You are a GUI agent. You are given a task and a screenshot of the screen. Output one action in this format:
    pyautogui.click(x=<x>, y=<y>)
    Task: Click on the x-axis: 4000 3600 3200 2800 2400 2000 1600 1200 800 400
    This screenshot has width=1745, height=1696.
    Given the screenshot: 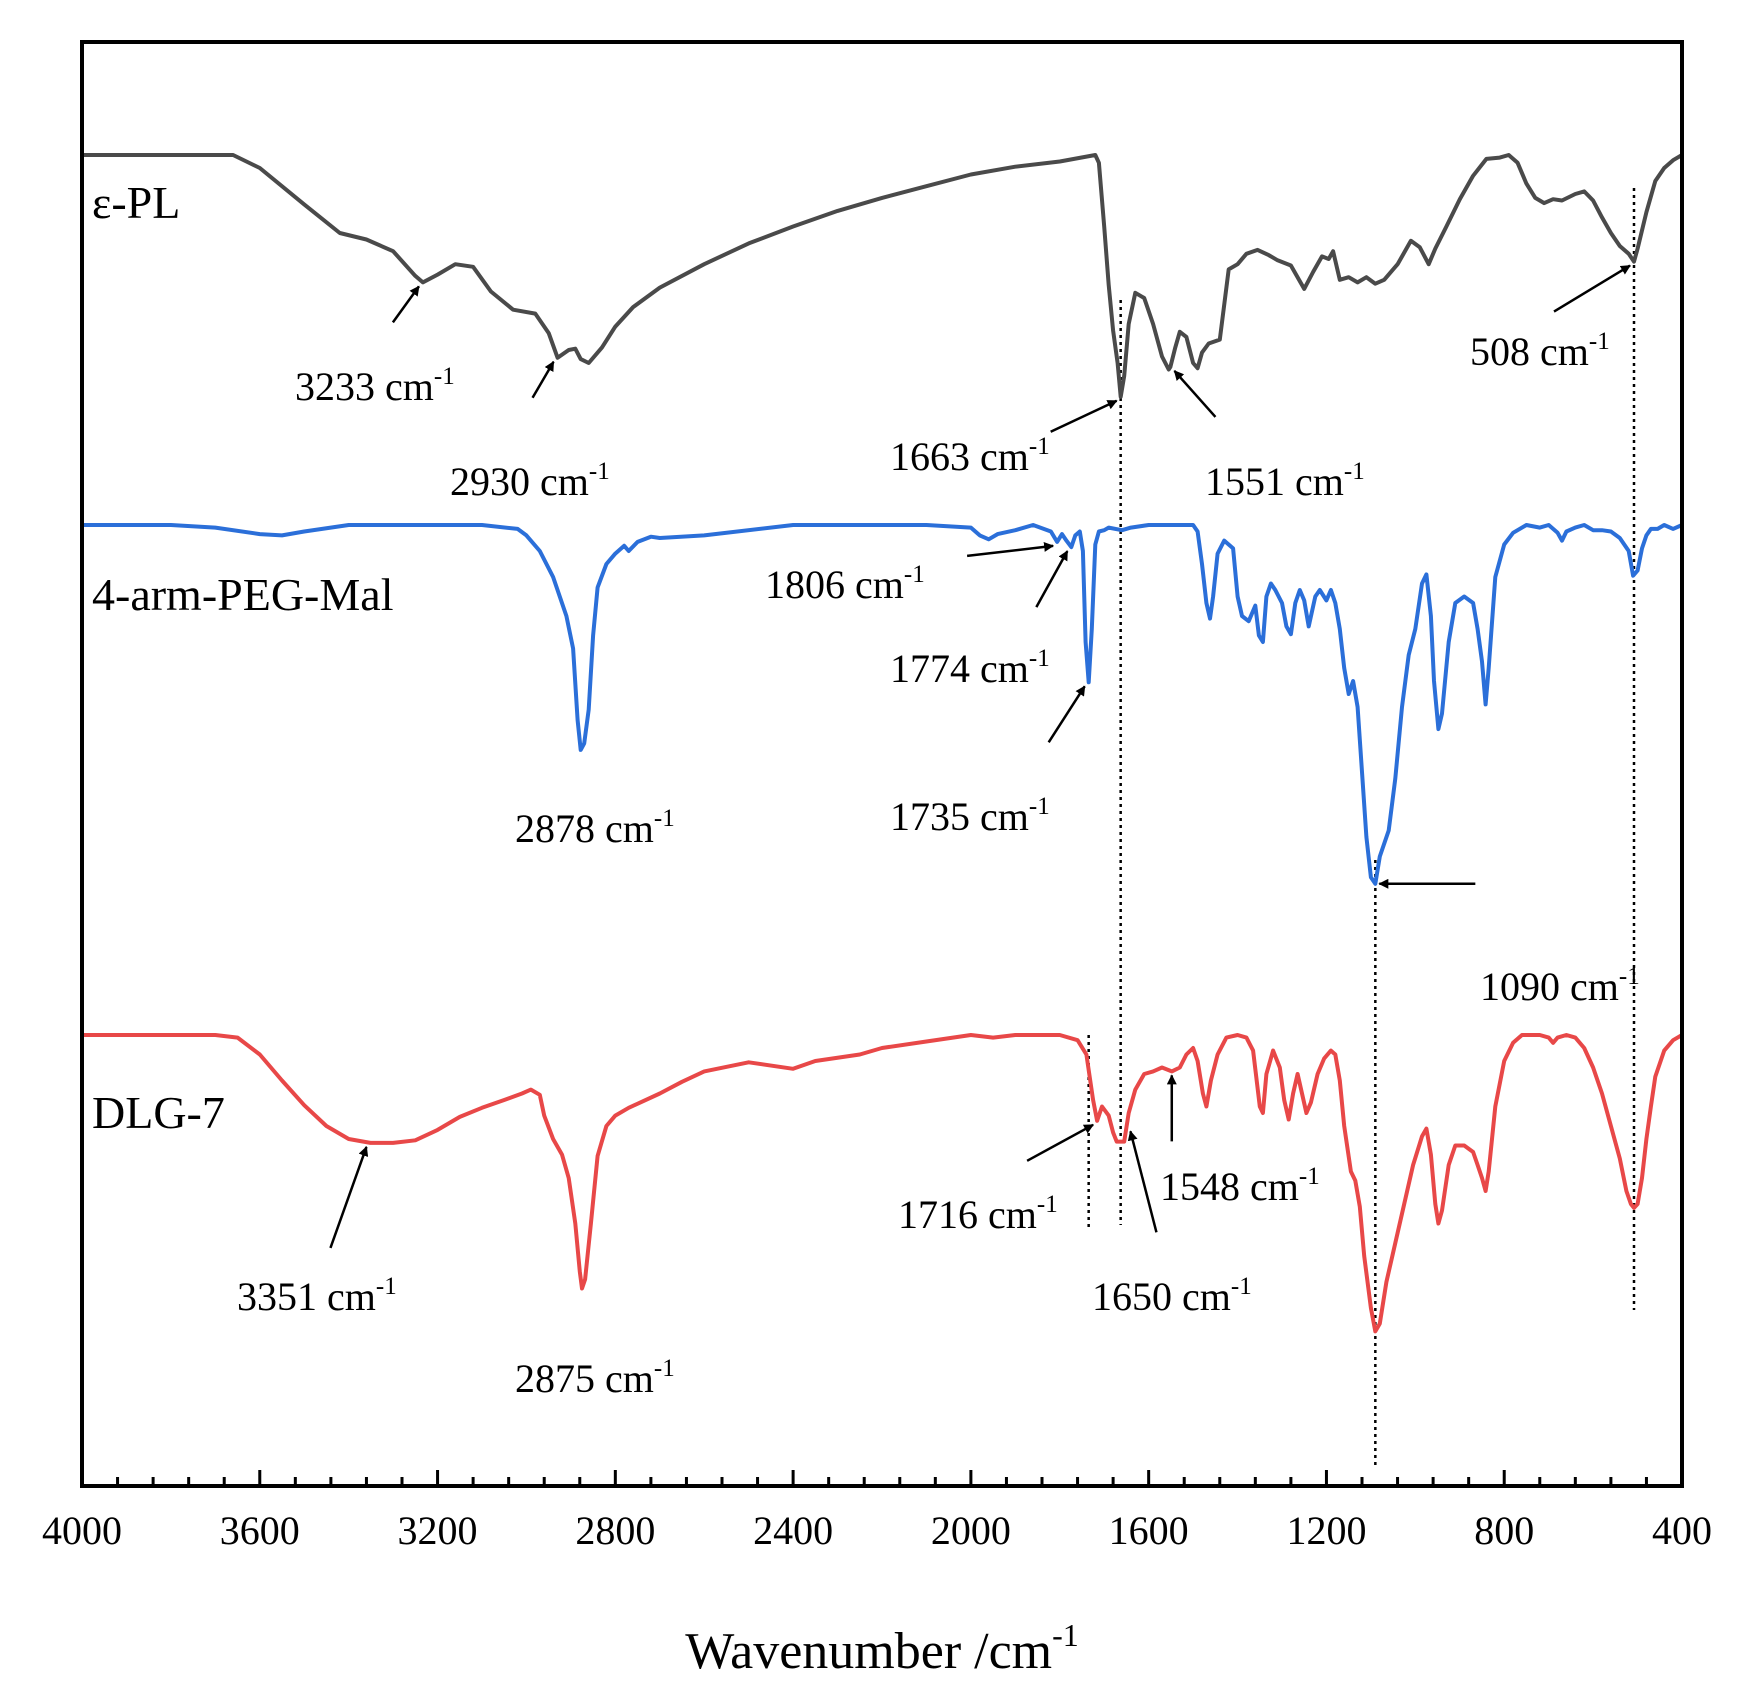 What is the action you would take?
    pyautogui.click(x=877, y=1511)
    